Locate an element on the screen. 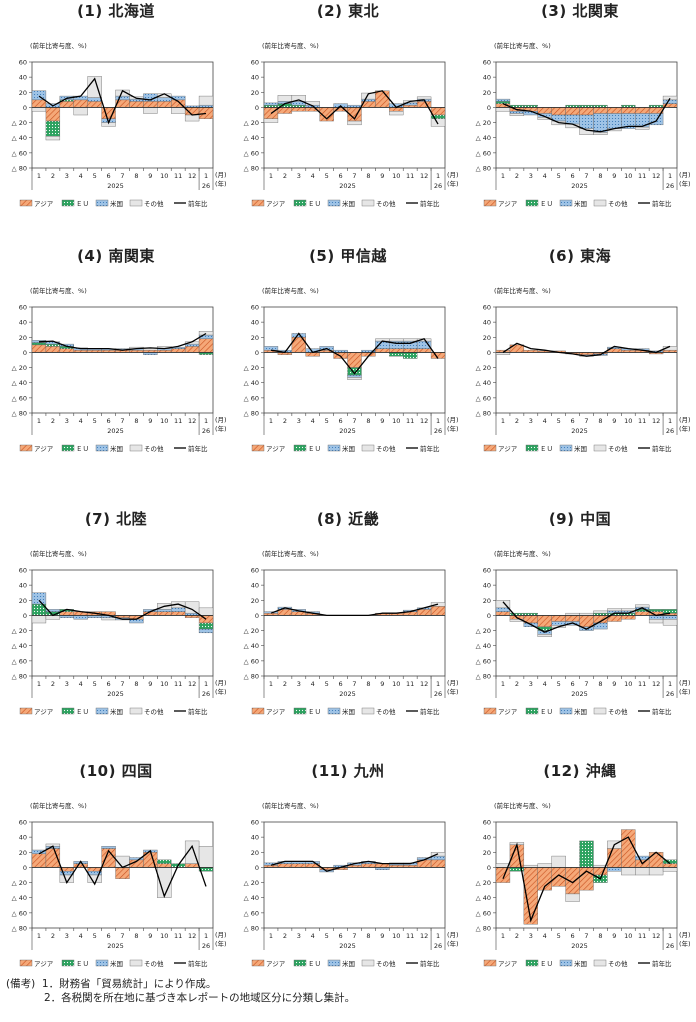 This screenshot has width=696, height=1022. x-tick-label: 12 is located at coordinates (192, 684).